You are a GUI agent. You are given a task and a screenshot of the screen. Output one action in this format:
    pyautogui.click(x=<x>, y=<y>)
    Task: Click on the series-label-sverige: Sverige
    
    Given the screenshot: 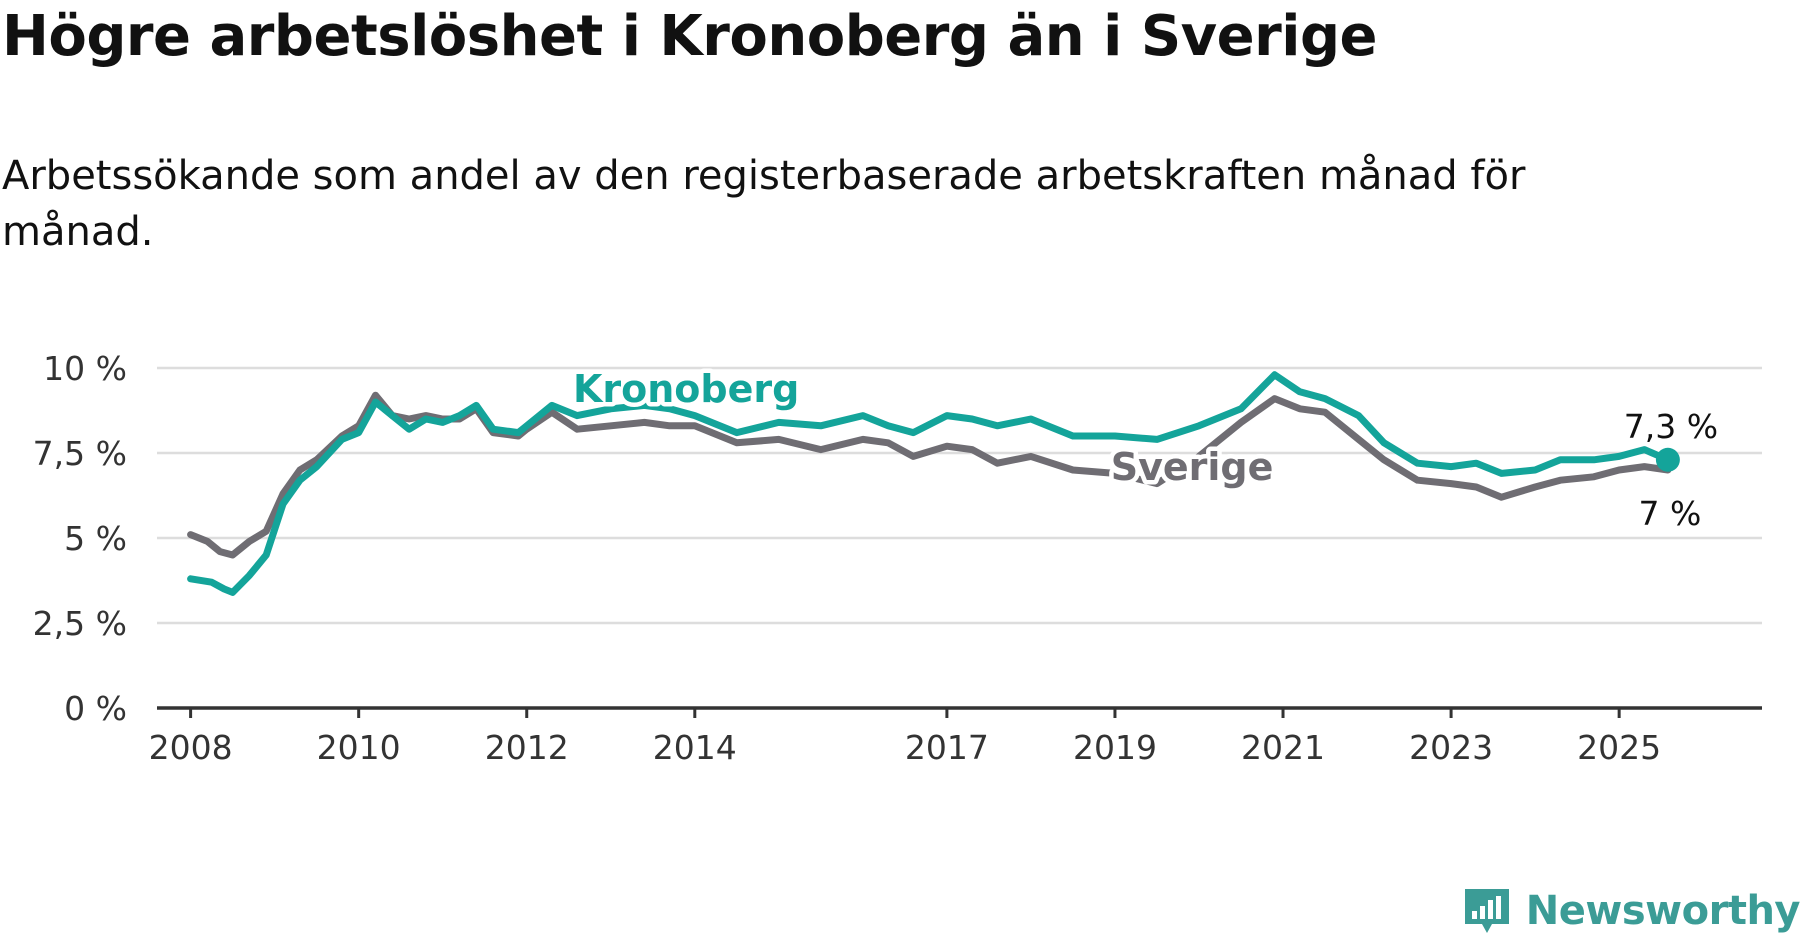 What is the action you would take?
    pyautogui.click(x=1192, y=467)
    